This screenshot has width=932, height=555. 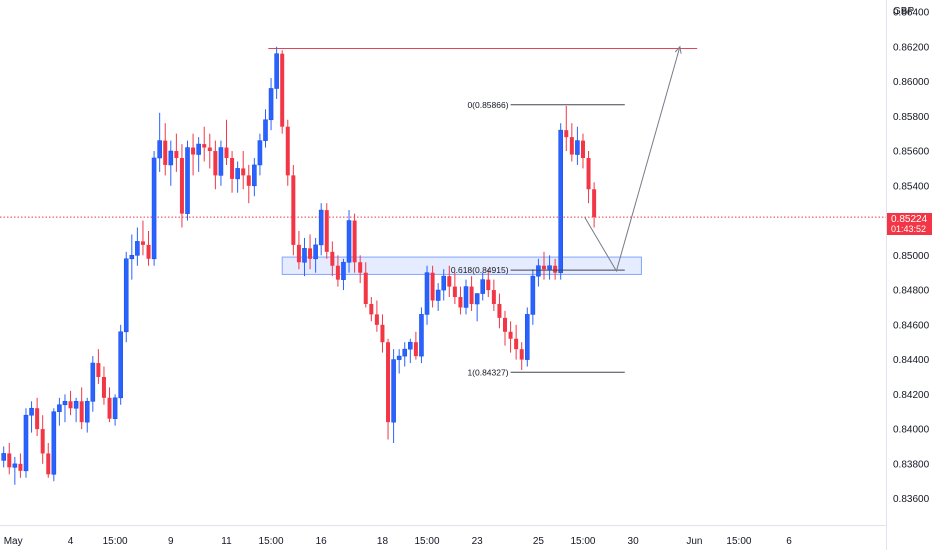 What do you see at coordinates (383, 541) in the screenshot?
I see `time-tick-label-7: 18` at bounding box center [383, 541].